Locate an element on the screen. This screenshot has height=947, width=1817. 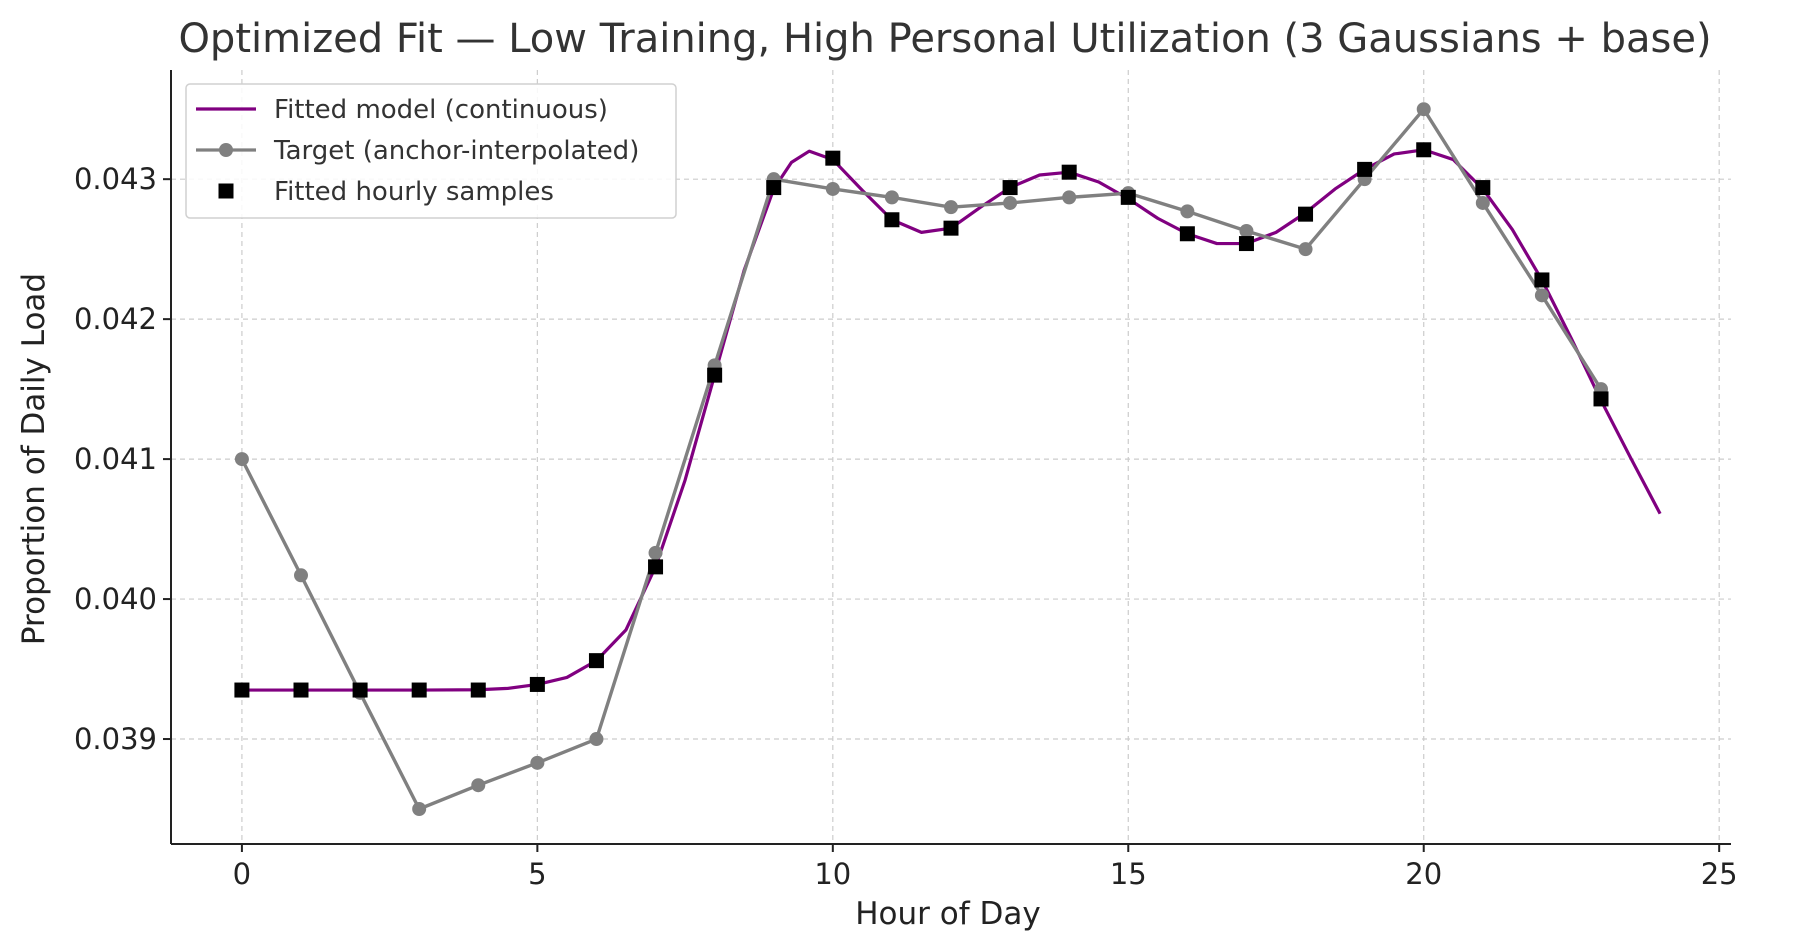
x-tick-label: 25 is located at coordinates (1719, 874).